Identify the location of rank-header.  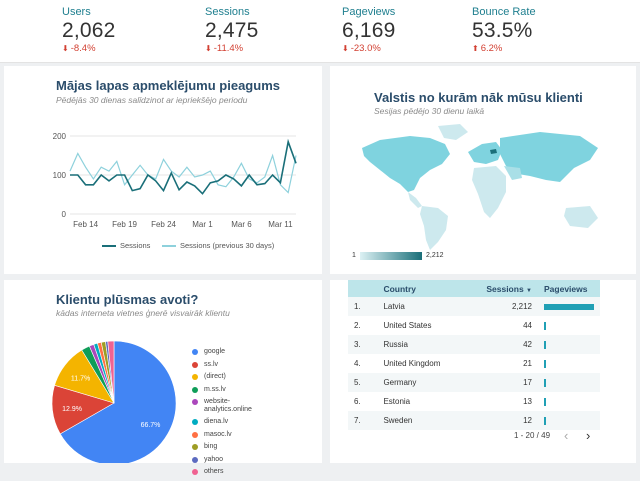
(363, 288).